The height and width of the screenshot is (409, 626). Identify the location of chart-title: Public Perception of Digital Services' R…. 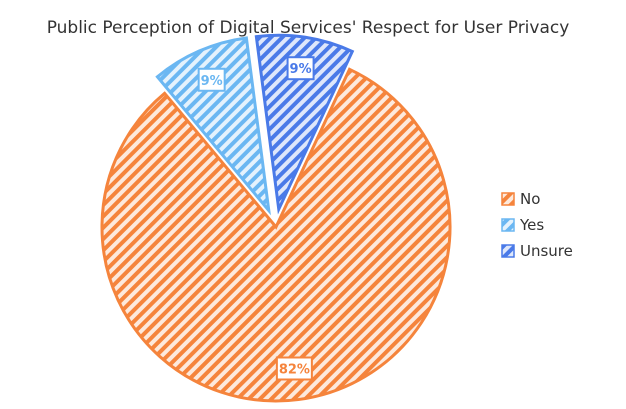
(308, 28).